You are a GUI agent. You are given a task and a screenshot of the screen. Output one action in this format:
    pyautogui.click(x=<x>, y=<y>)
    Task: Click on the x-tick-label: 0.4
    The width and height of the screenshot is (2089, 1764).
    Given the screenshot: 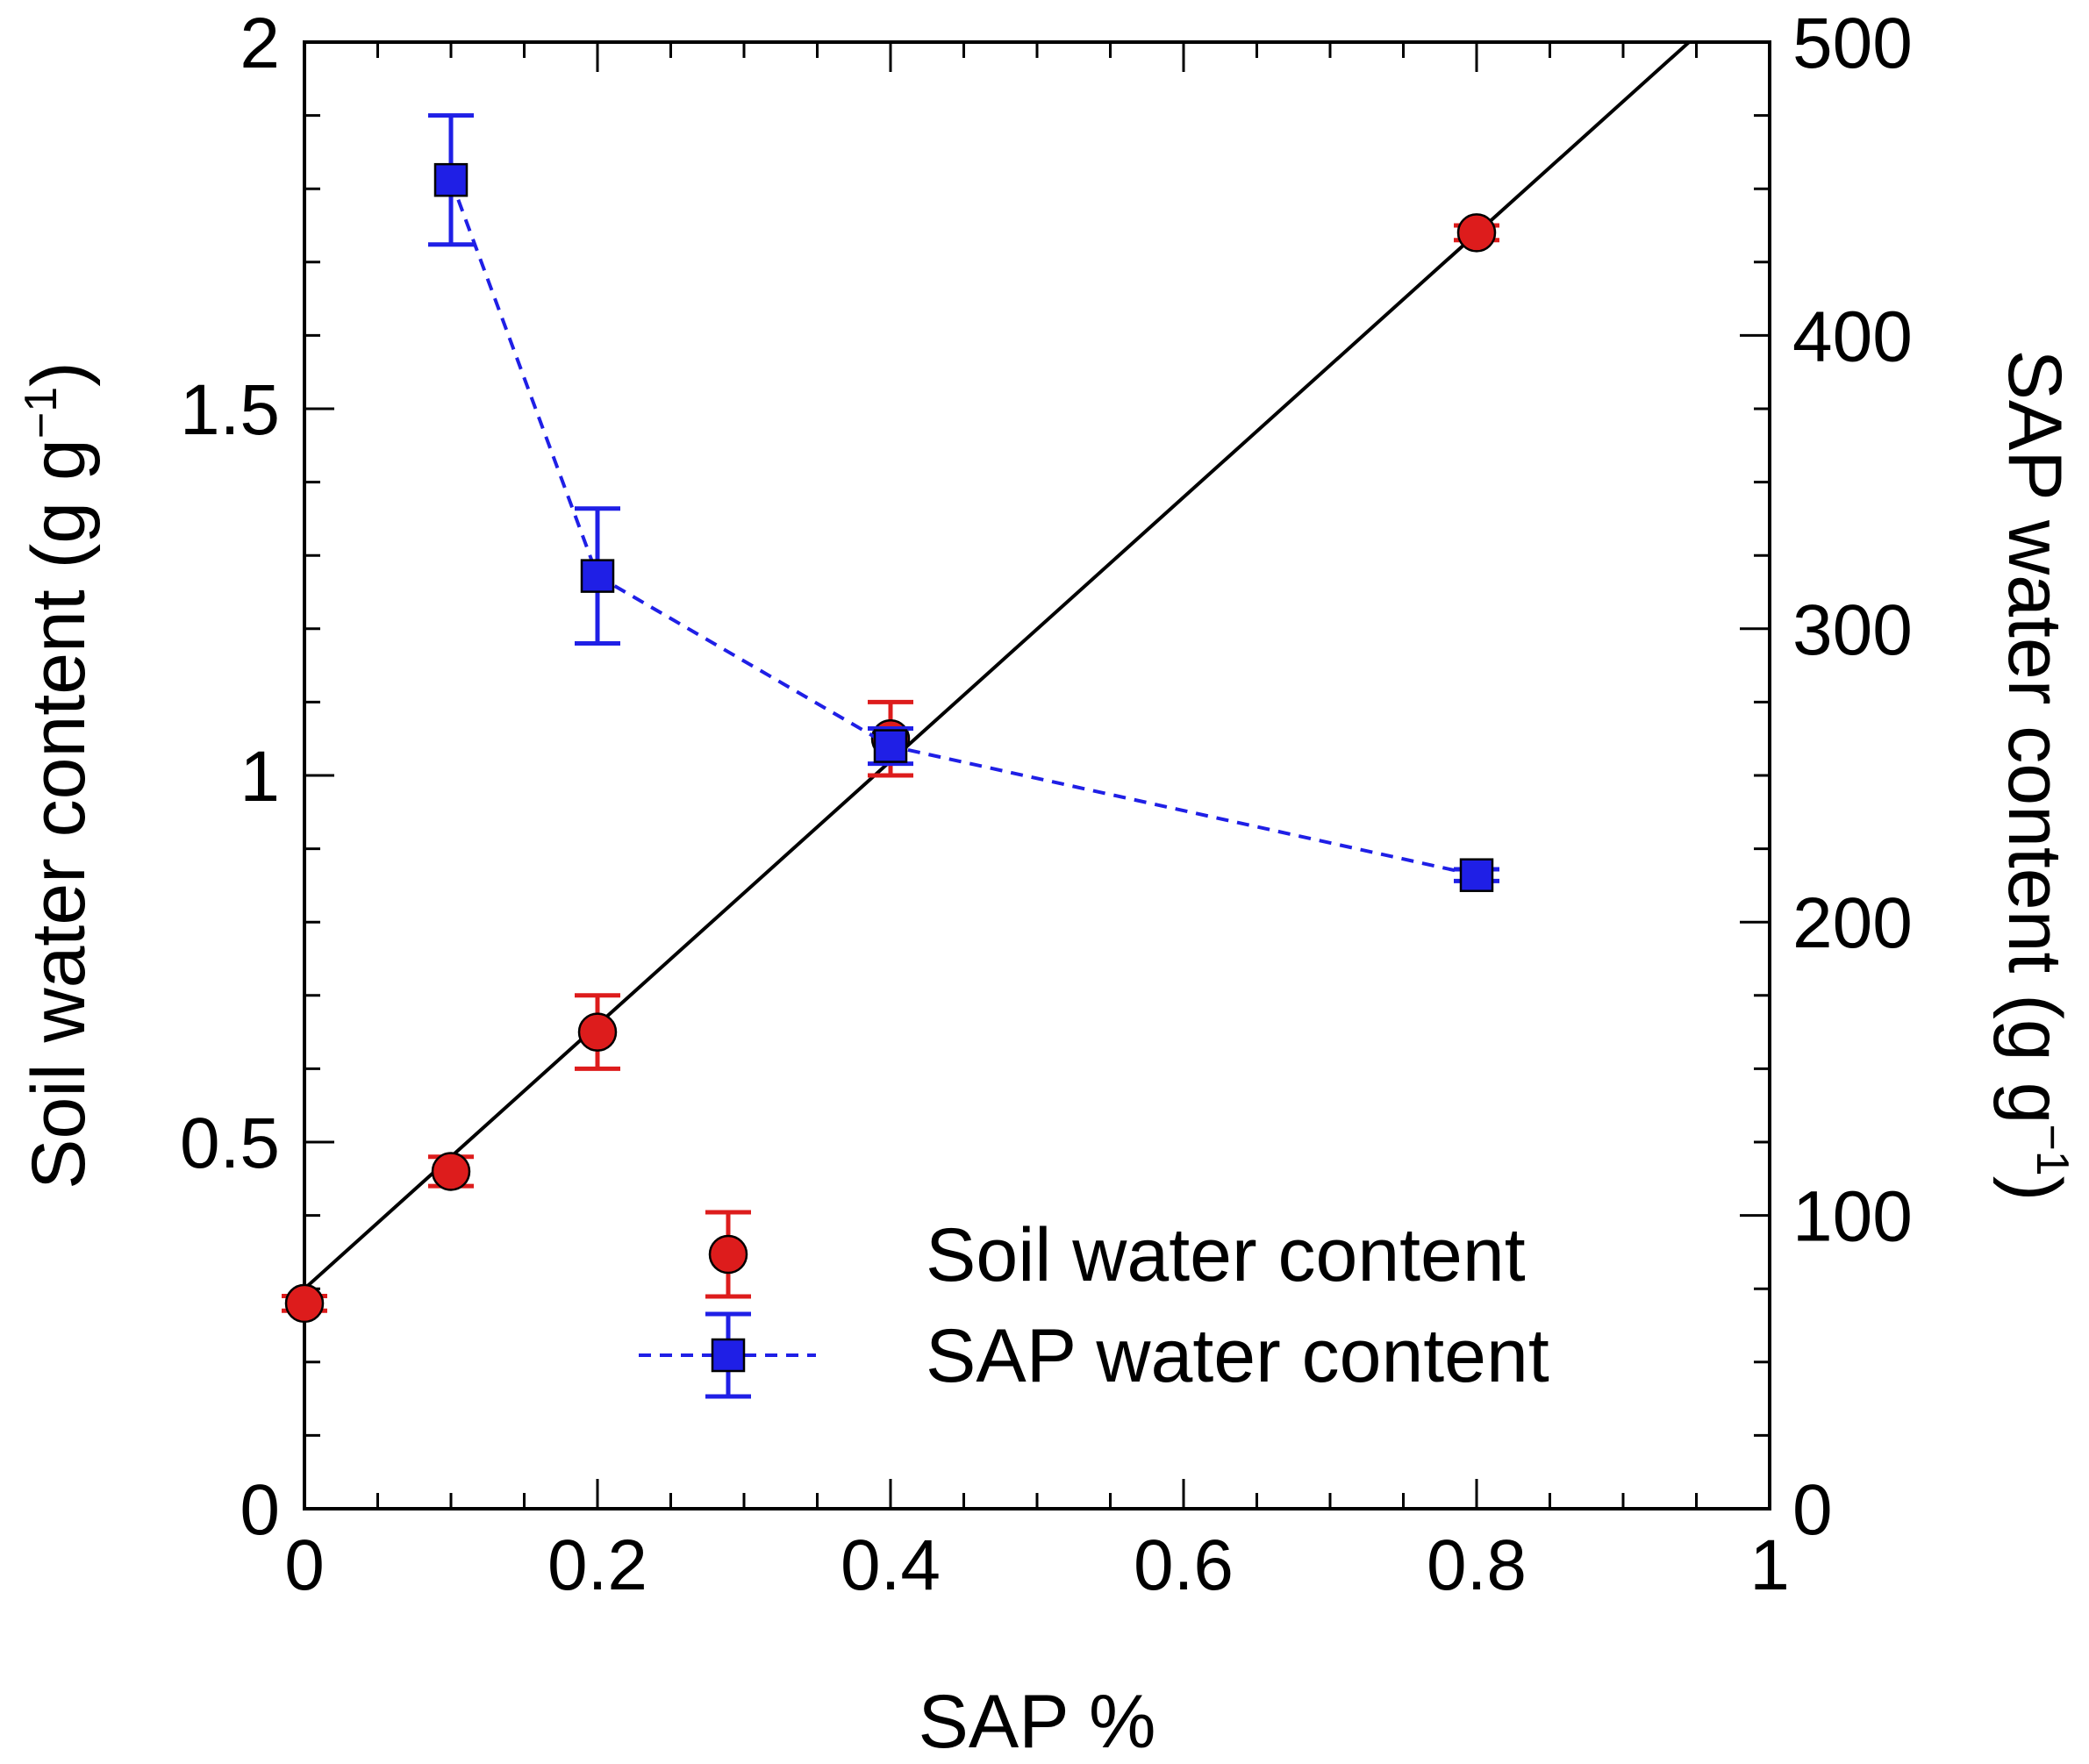 What is the action you would take?
    pyautogui.click(x=891, y=1565)
    